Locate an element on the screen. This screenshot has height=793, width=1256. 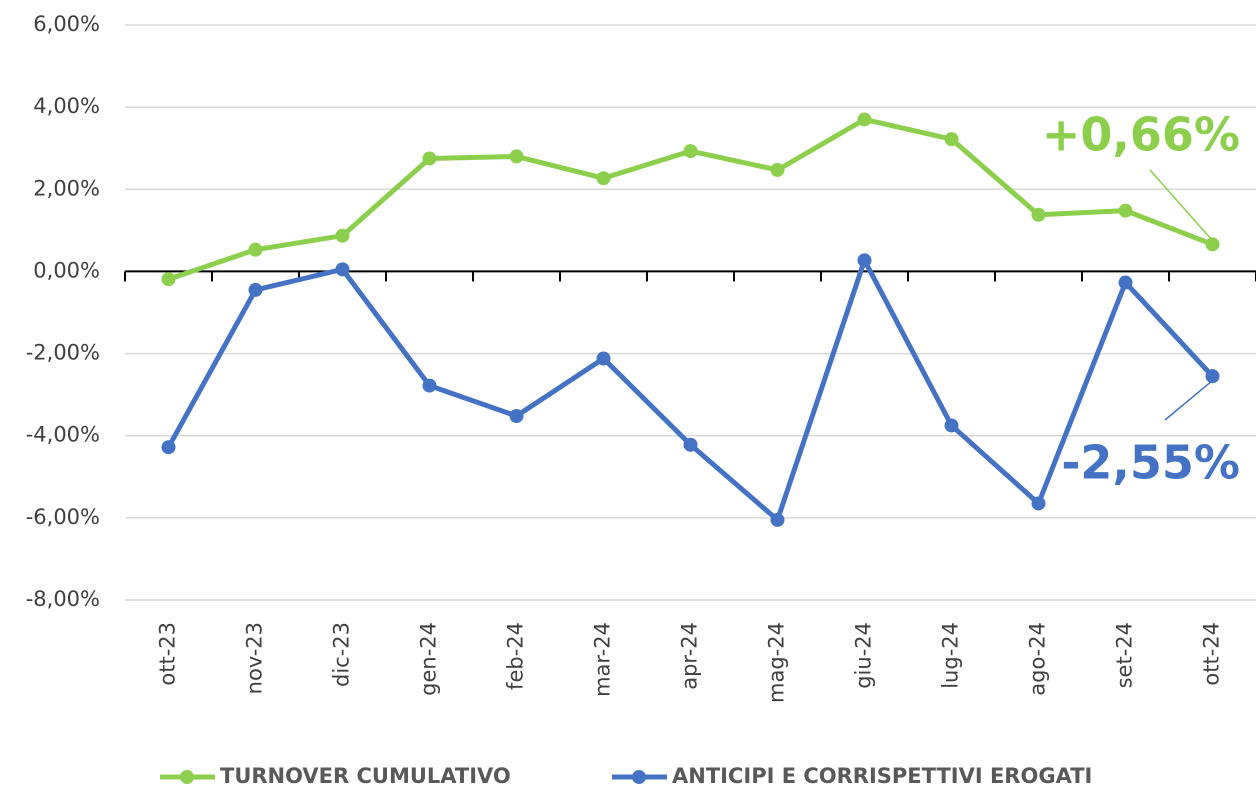
y-tick-label: -2,00% is located at coordinates (63, 353).